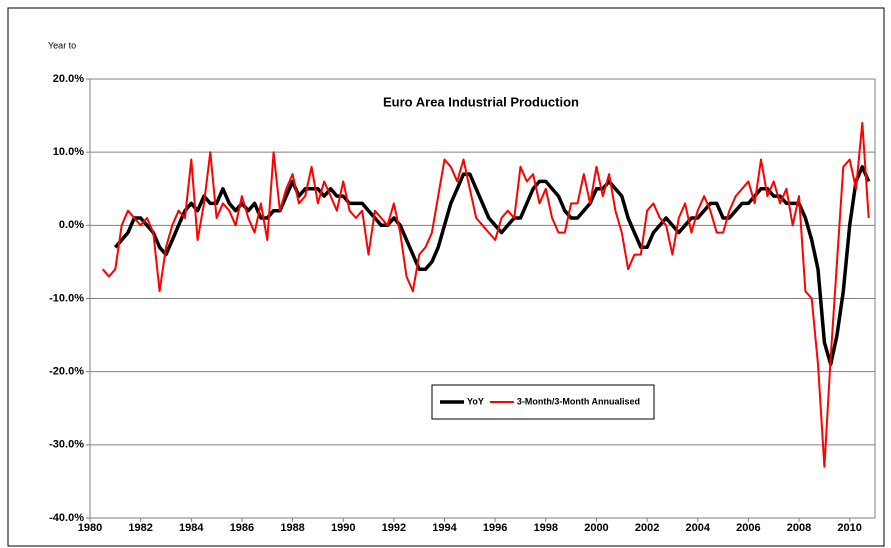 This screenshot has width=891, height=548. I want to click on x-tick-label: 2002, so click(647, 528).